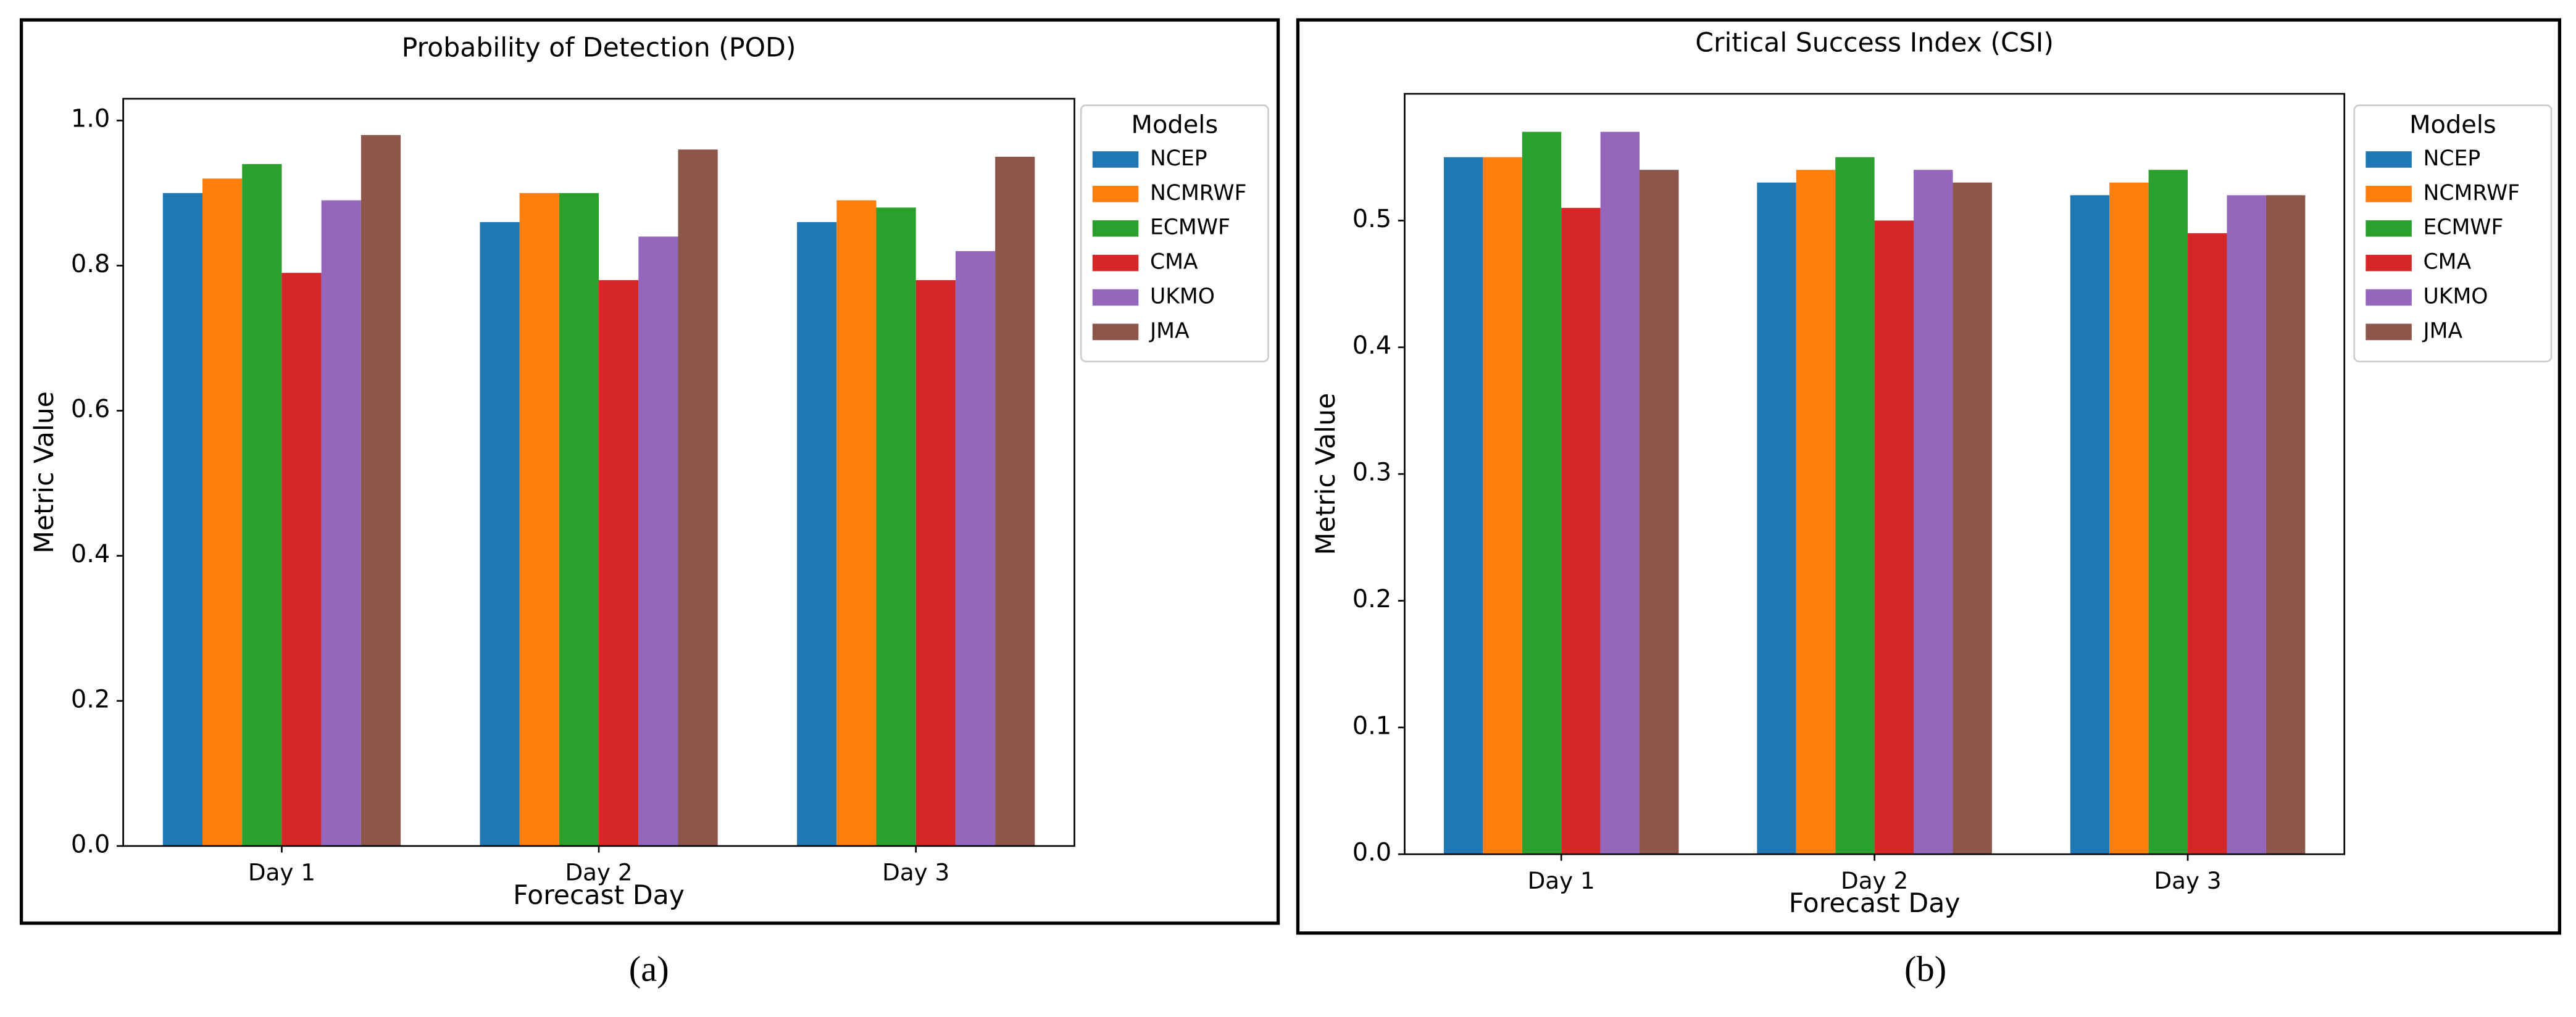 This screenshot has height=1017, width=2576. I want to click on chart-title: Probability of Detection (POD), so click(599, 49).